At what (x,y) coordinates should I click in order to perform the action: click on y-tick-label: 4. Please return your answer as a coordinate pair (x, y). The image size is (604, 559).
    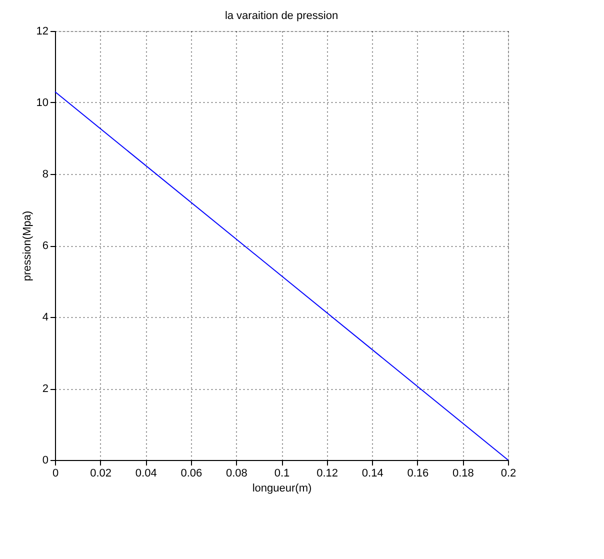
    Looking at the image, I should click on (45, 318).